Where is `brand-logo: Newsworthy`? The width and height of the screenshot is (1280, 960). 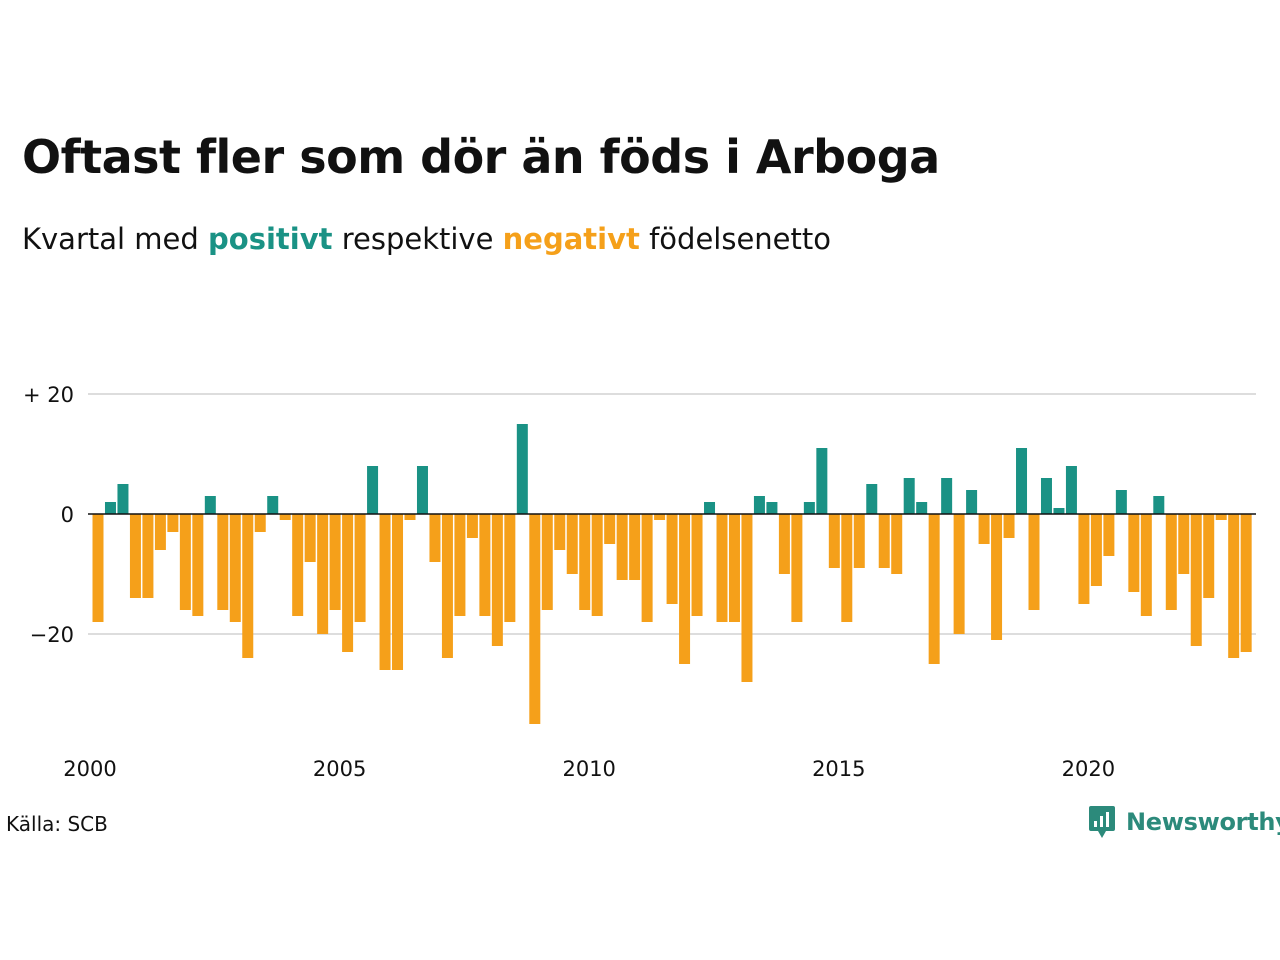 brand-logo: Newsworthy is located at coordinates (1184, 822).